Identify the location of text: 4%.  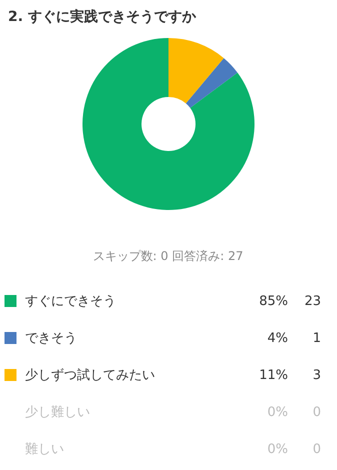
(277, 338).